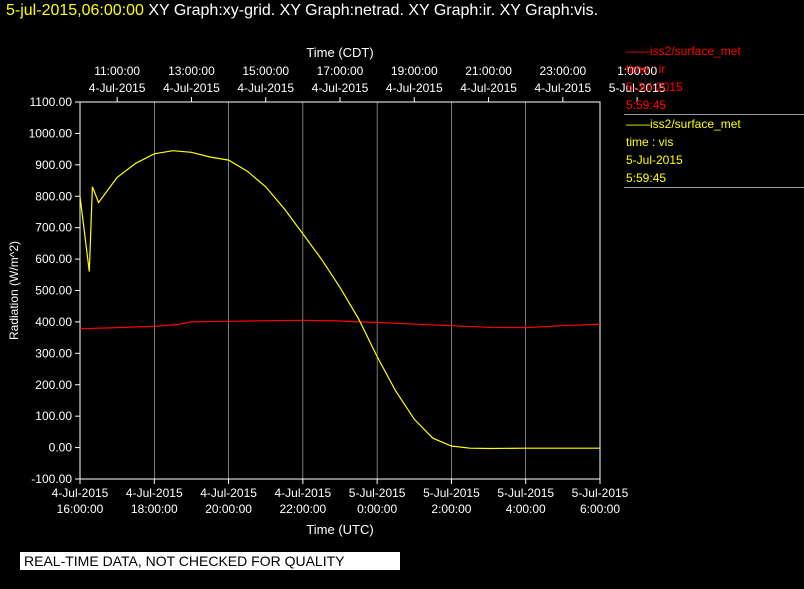 The width and height of the screenshot is (804, 589). Describe the element at coordinates (154, 509) in the screenshot. I see `x-tick-time: 18:00:00` at that location.